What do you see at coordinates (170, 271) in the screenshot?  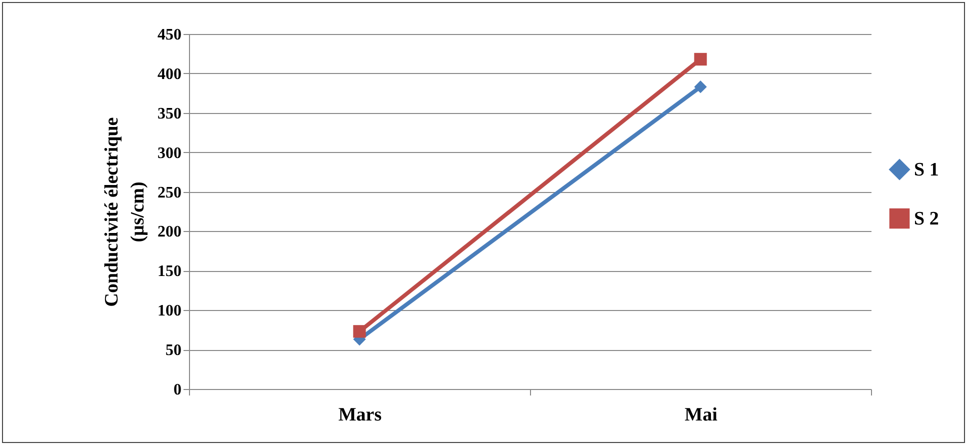 I see `y-tick-label: 150` at bounding box center [170, 271].